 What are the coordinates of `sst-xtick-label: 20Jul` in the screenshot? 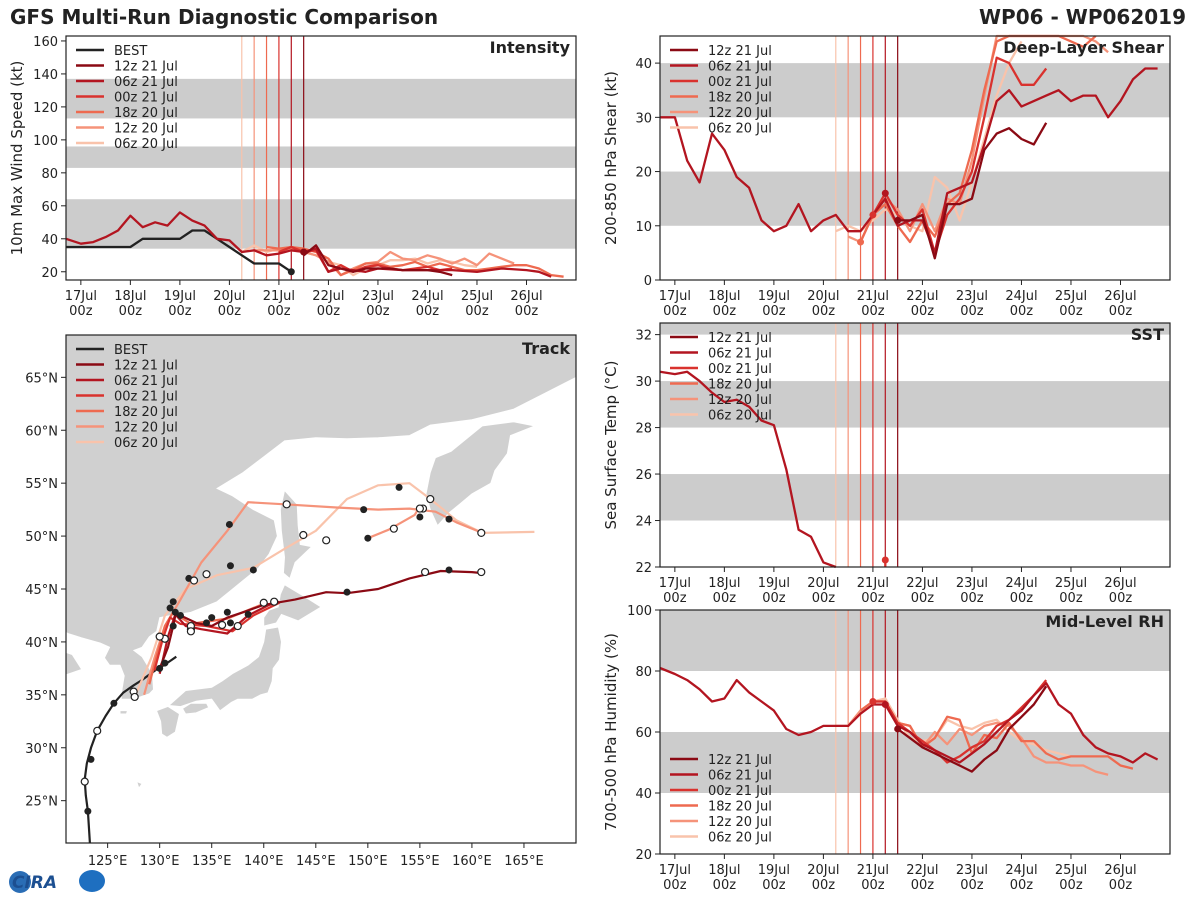 It's located at (823, 583).